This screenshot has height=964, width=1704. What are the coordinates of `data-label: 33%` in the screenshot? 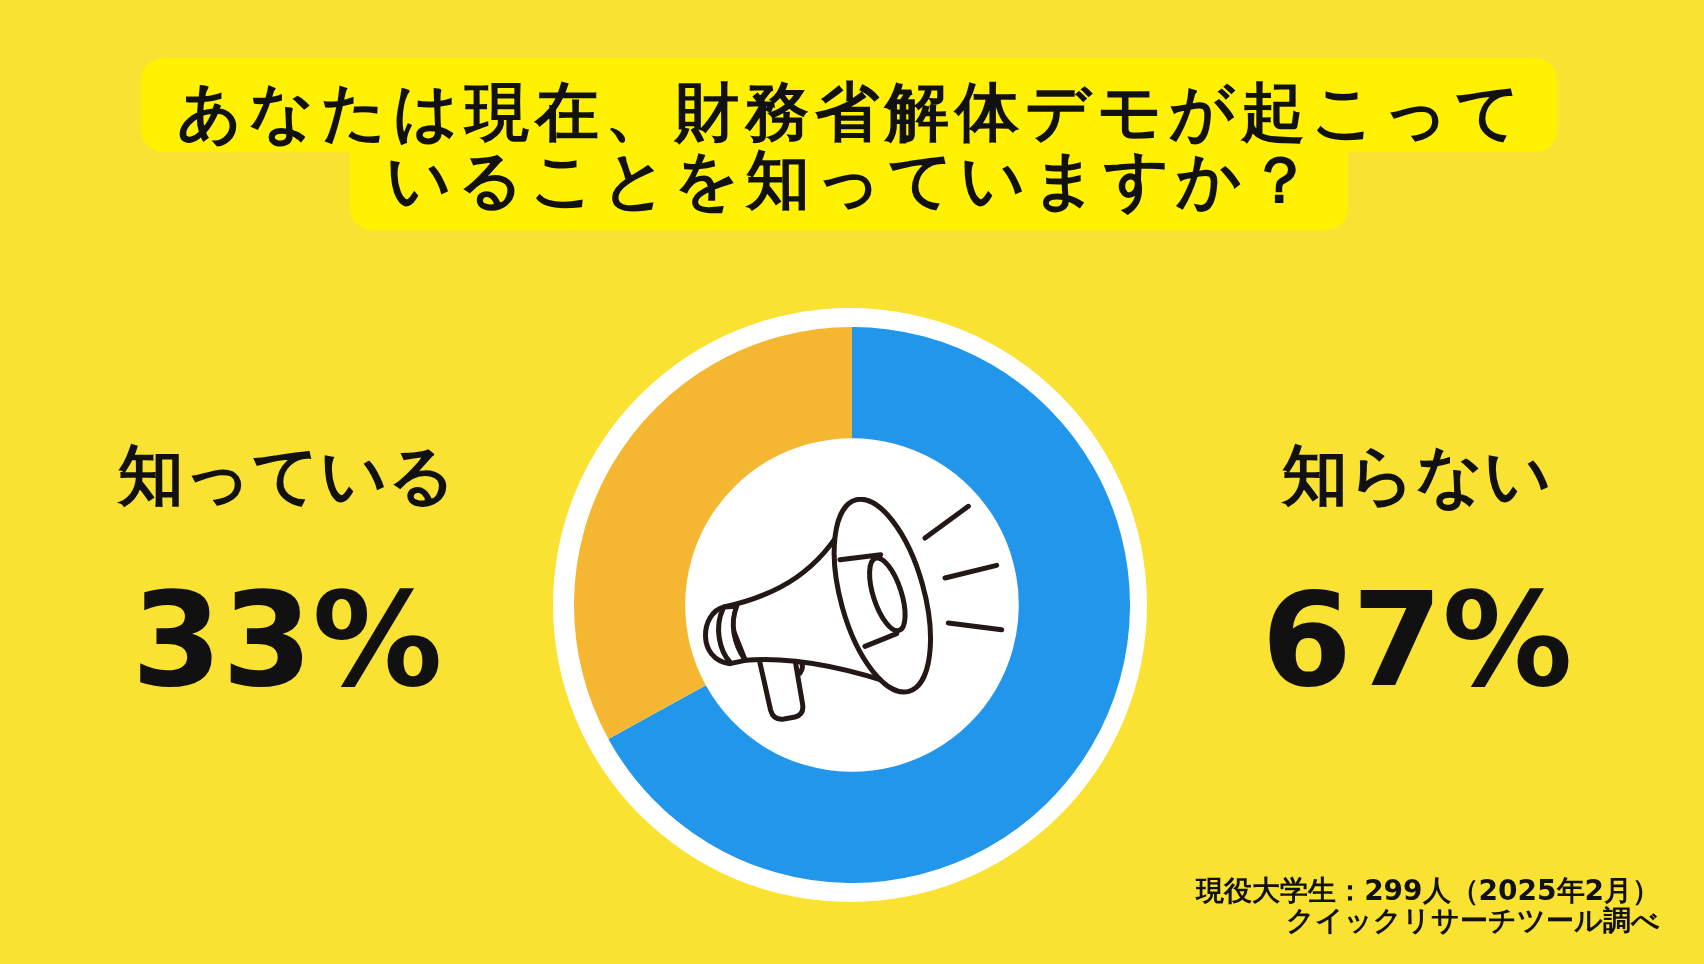 It's located at (287, 639).